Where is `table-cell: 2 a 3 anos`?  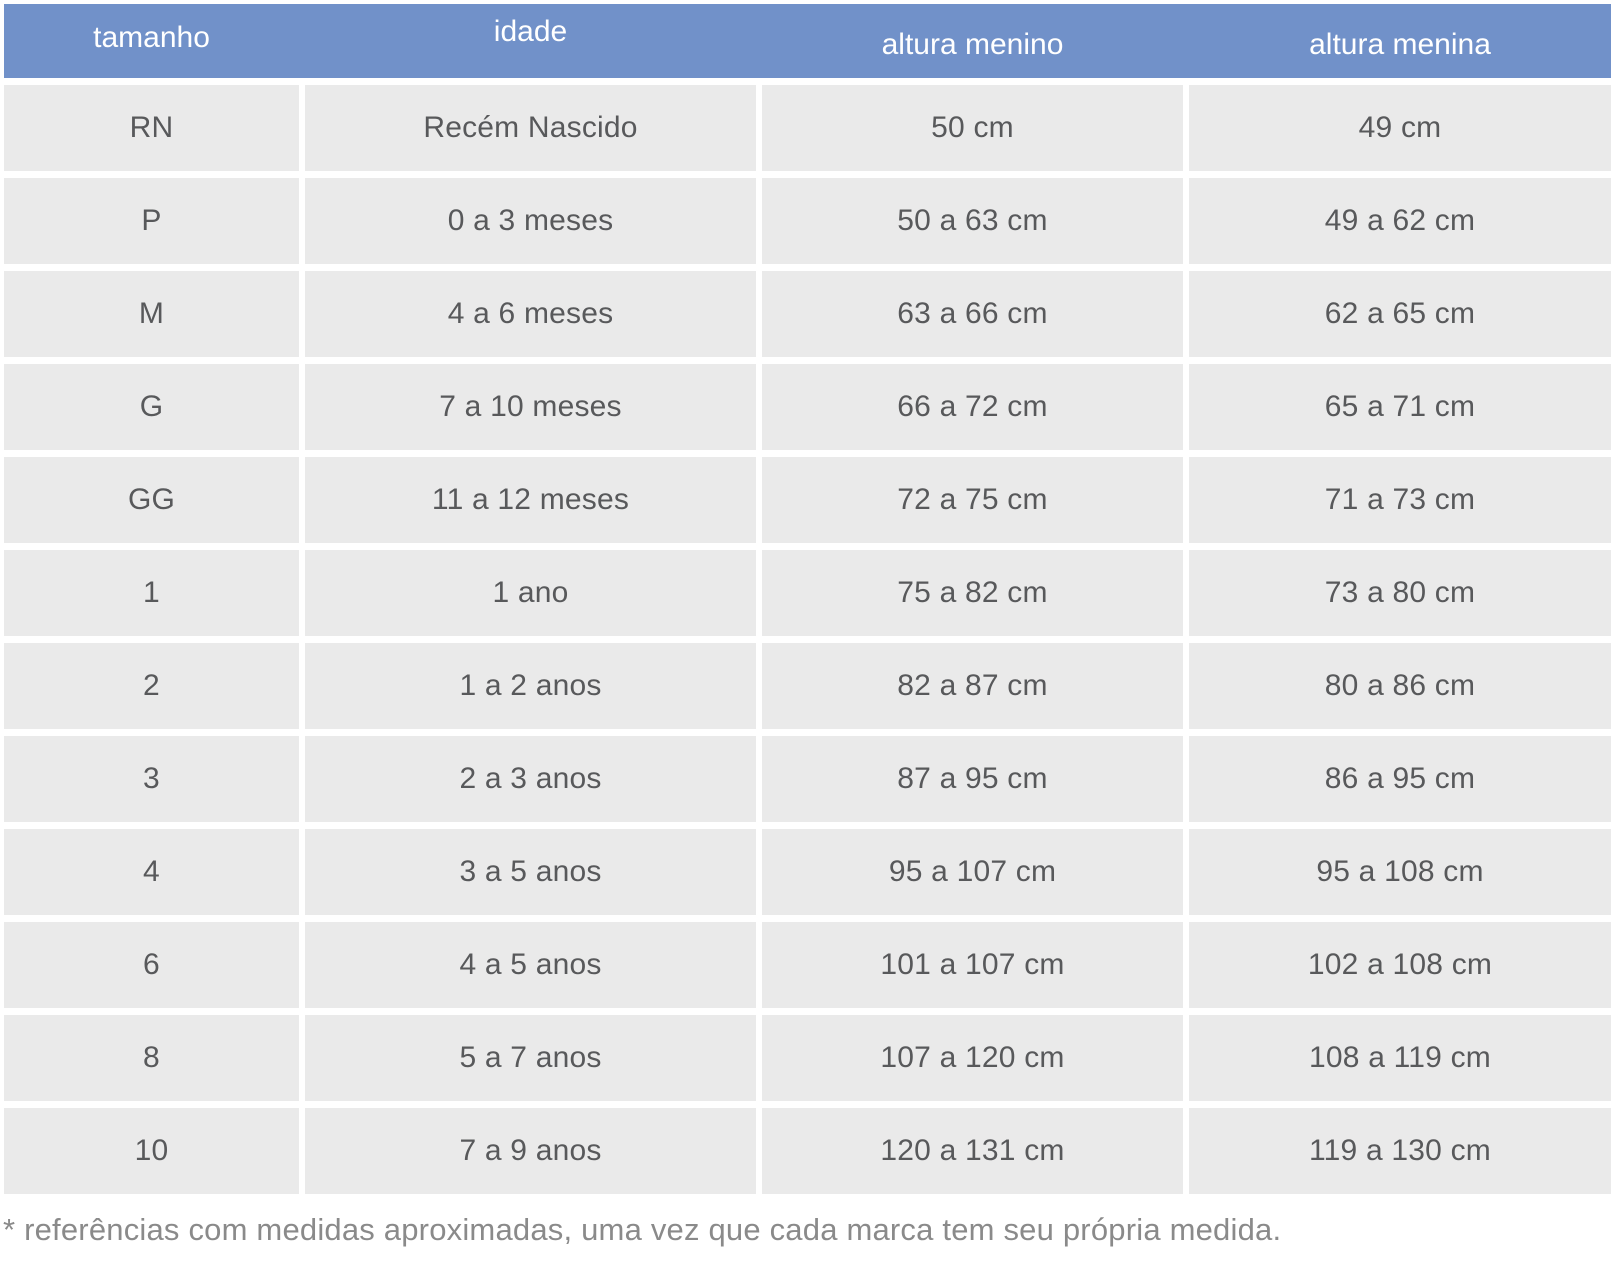
table-cell: 2 a 3 anos is located at coordinates (530, 779).